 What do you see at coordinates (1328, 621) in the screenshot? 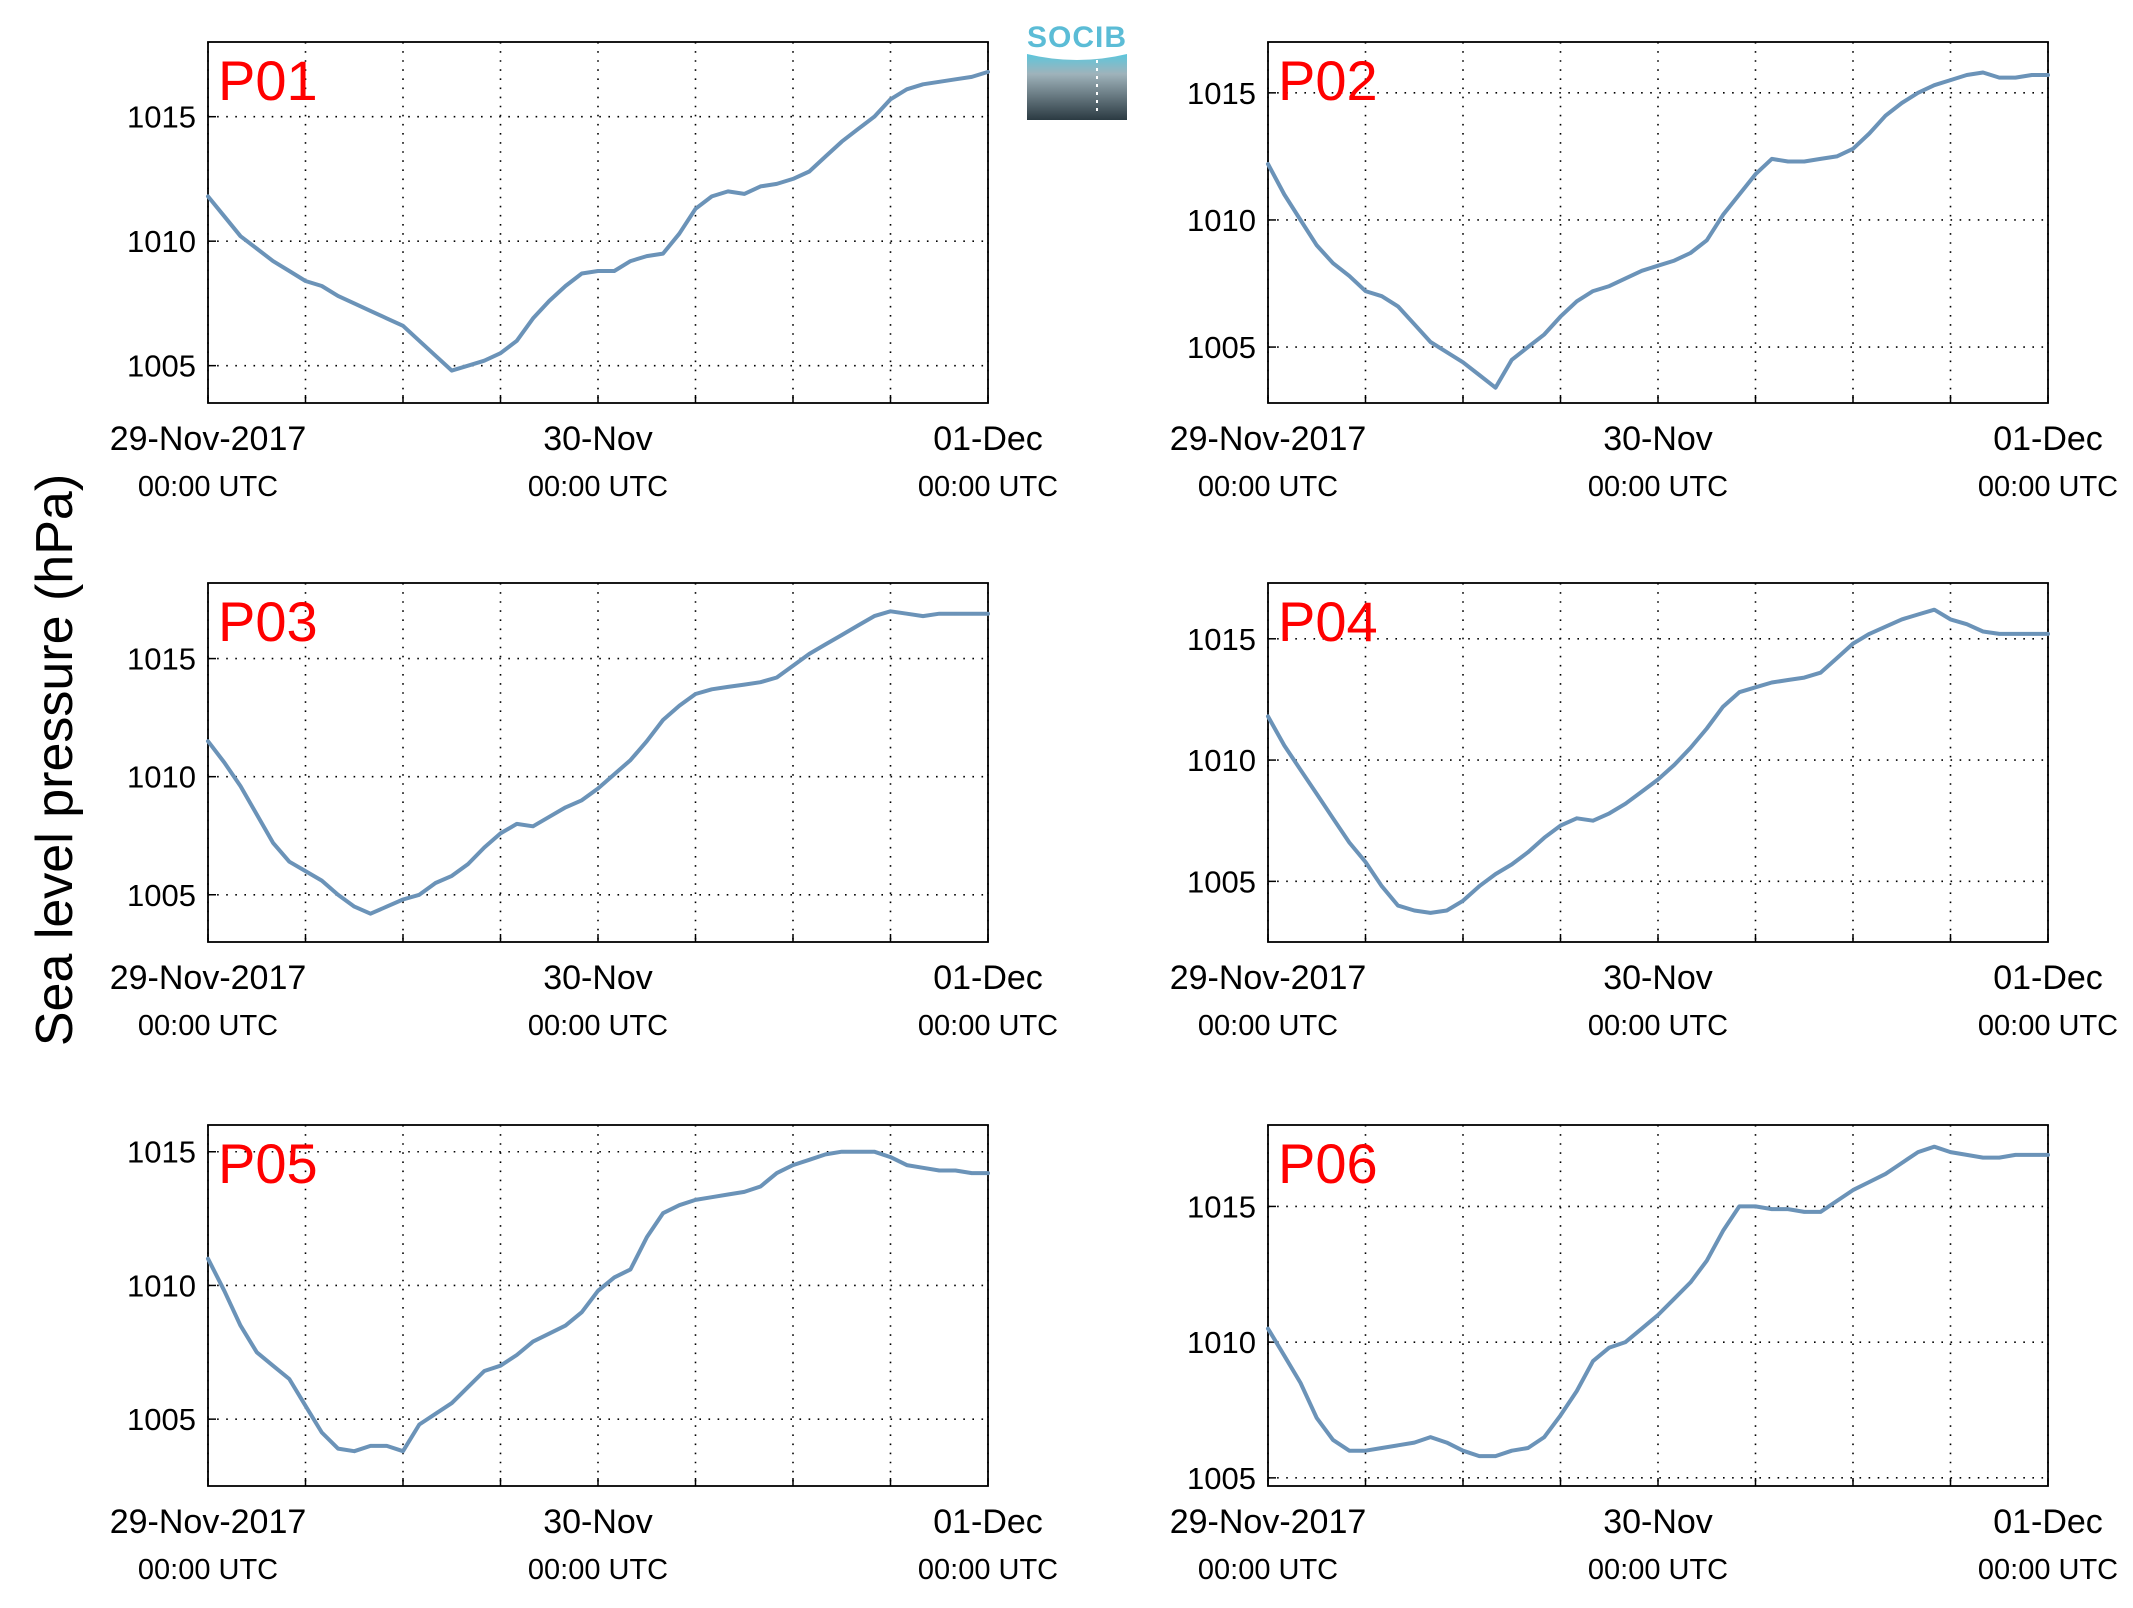
I see `panel-title: P04` at bounding box center [1328, 621].